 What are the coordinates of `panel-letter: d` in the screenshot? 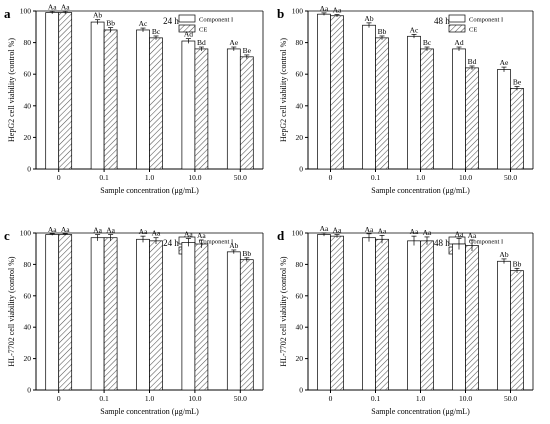 It's located at (281, 235).